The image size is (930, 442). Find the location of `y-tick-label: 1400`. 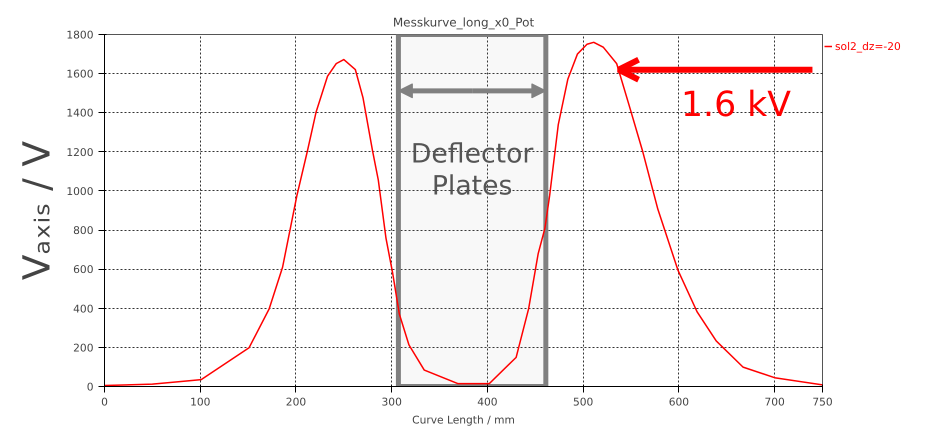

y-tick-label: 1400 is located at coordinates (80, 113).